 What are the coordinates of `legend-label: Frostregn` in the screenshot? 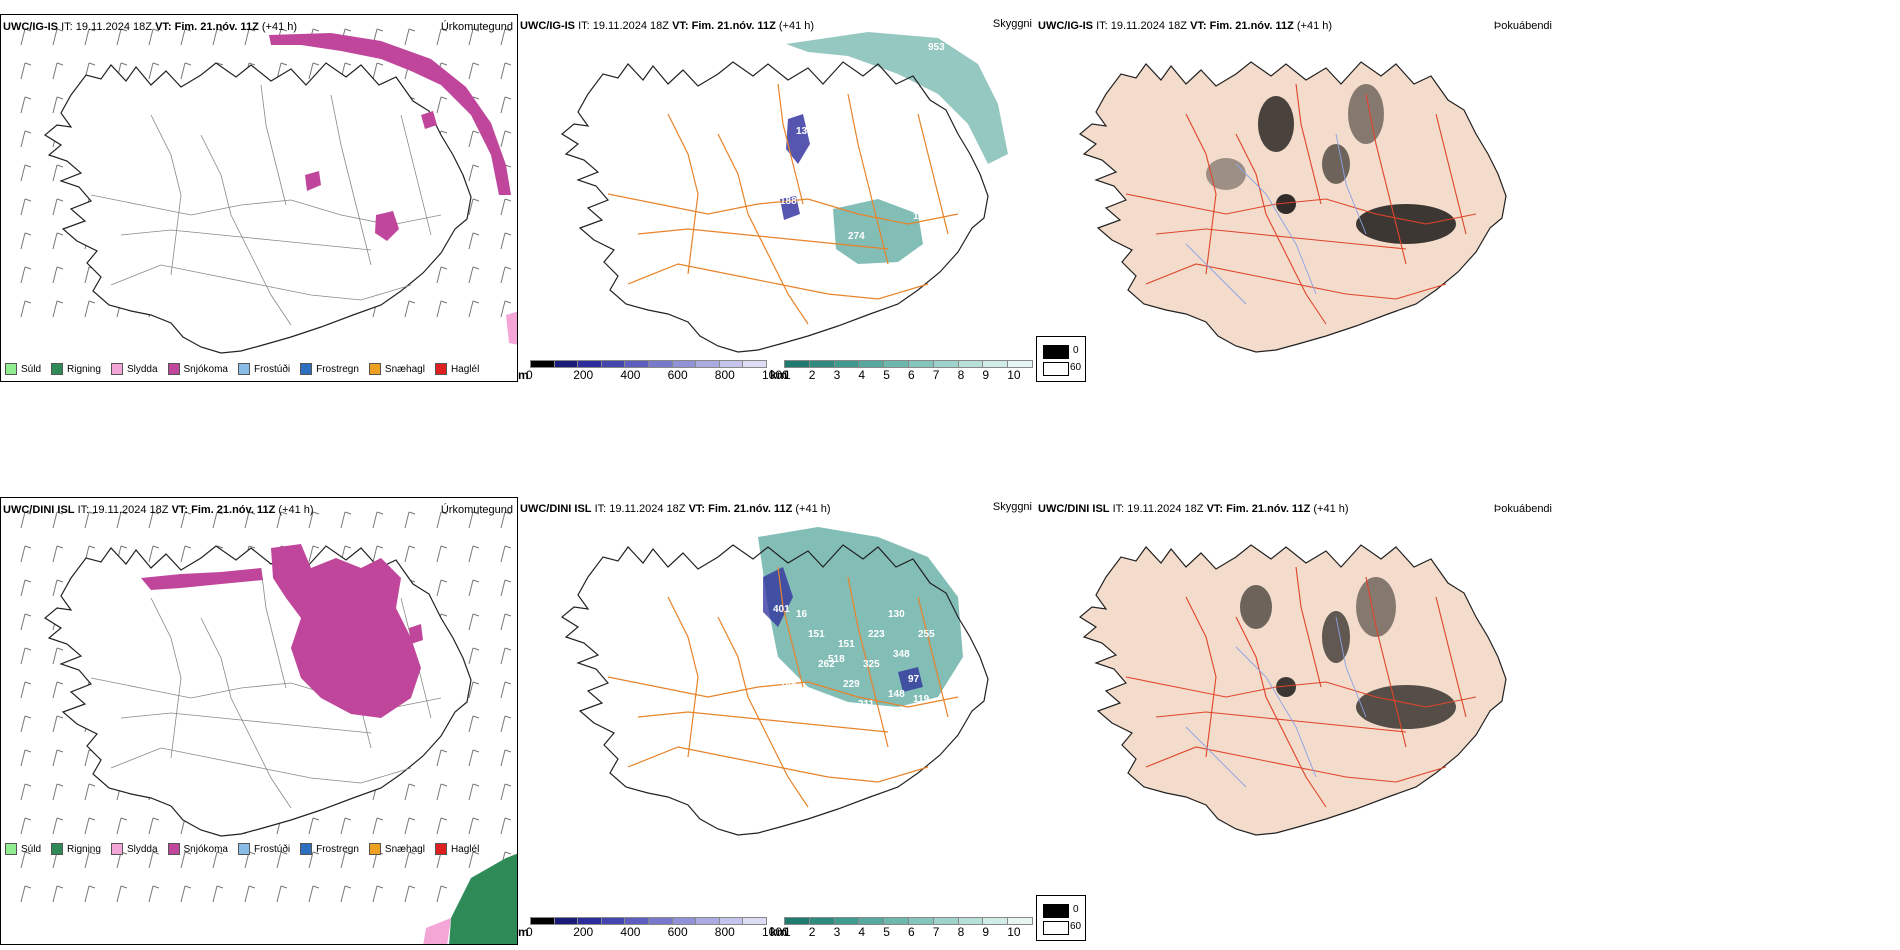 It's located at (337, 369).